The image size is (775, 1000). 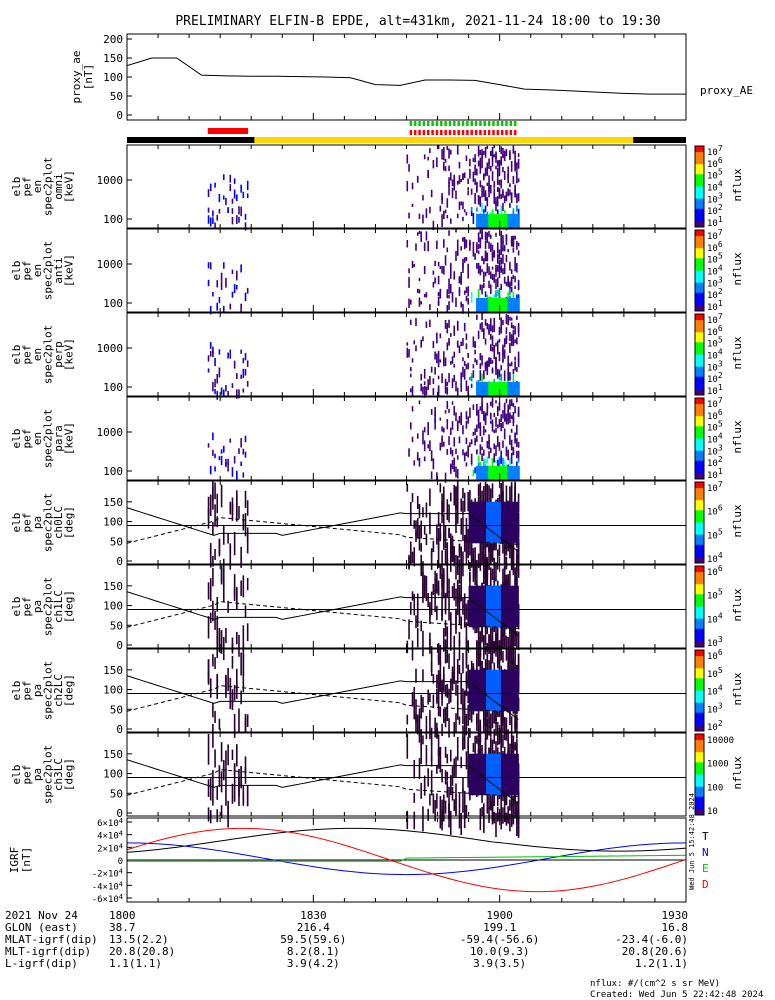 I want to click on y-axis-label: elb, so click(x=16, y=271).